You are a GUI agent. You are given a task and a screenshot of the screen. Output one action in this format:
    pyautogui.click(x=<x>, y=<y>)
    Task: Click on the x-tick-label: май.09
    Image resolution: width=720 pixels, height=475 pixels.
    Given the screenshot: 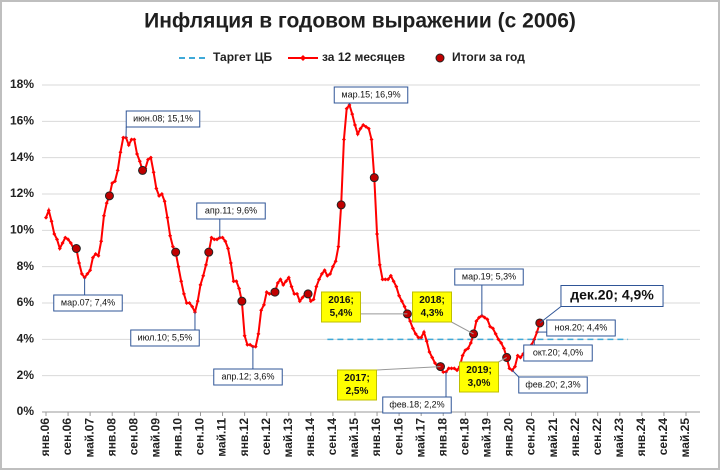 What is the action you would take?
    pyautogui.click(x=156, y=438)
    